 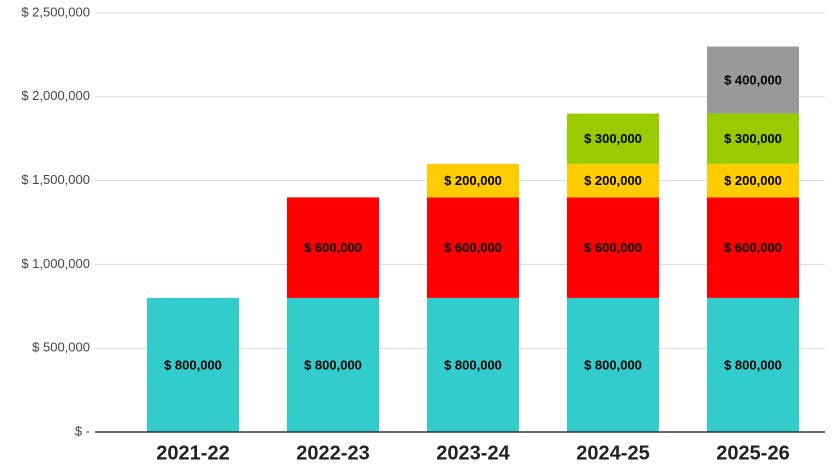 What do you see at coordinates (192, 453) in the screenshot?
I see `x-tick-label: 2021-22` at bounding box center [192, 453].